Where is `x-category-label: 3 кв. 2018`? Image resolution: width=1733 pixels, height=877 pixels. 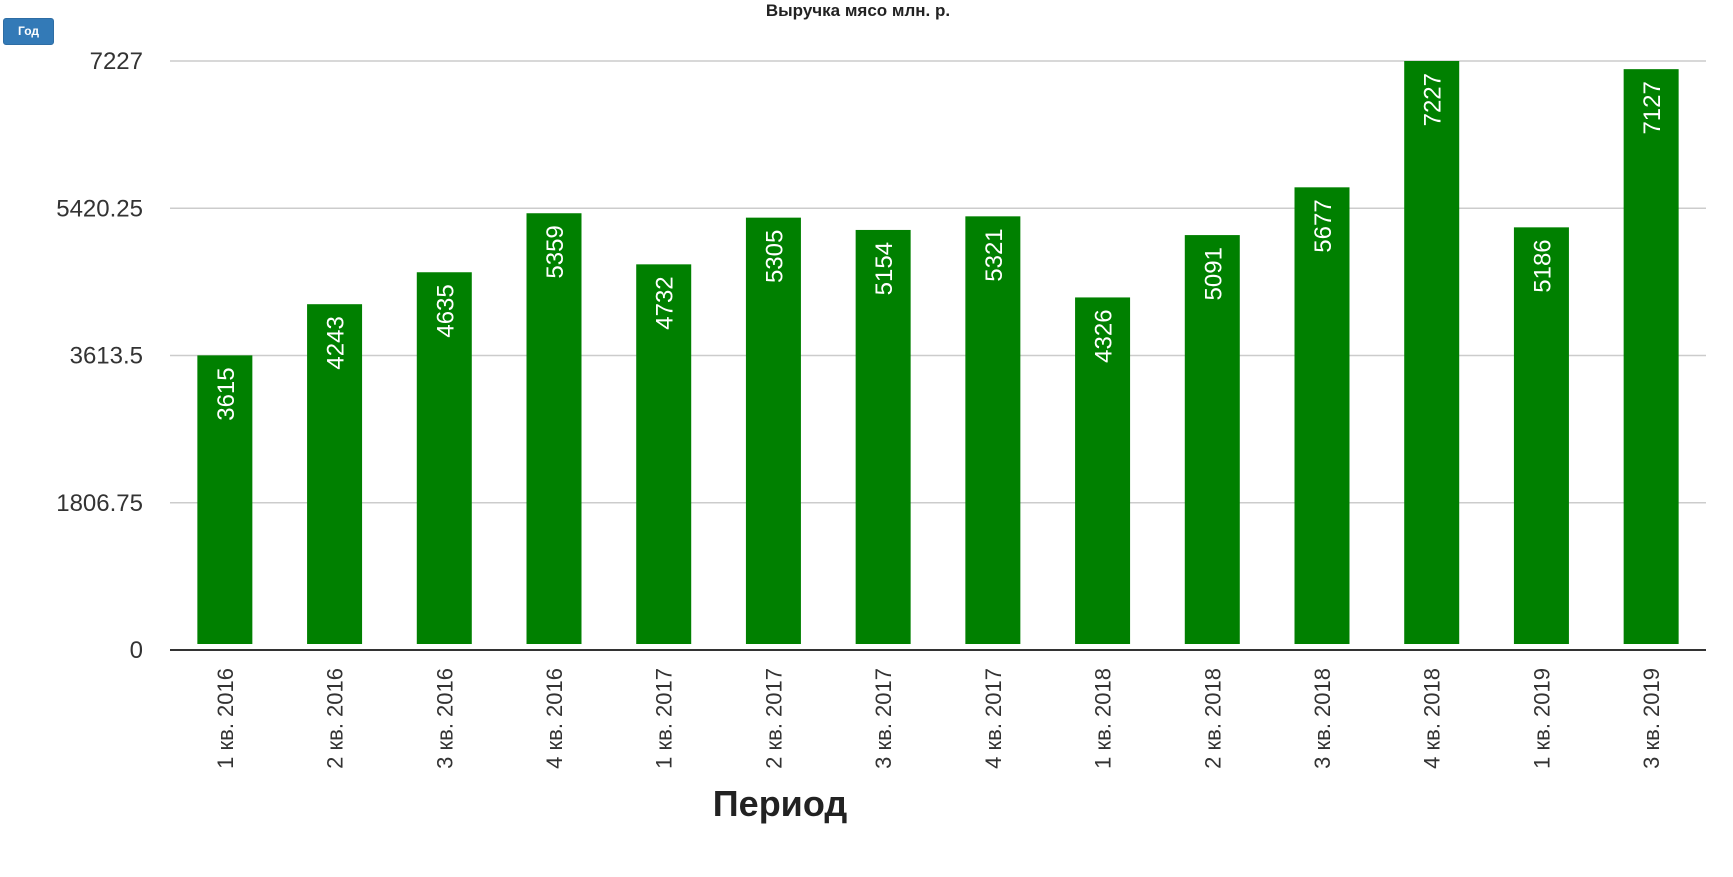
x-category-label: 3 кв. 2018 is located at coordinates (1322, 718).